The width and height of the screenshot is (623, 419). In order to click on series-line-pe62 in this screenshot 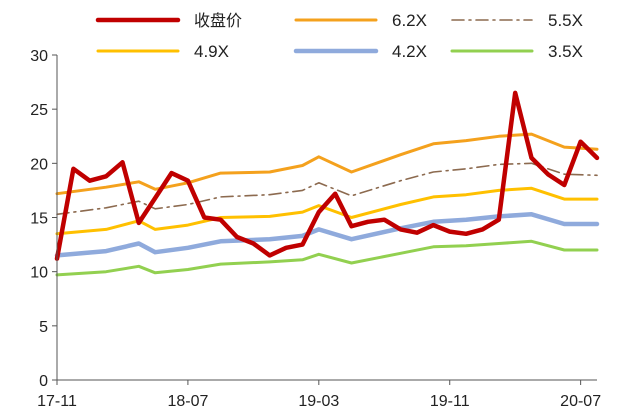, I will do `click(327, 164)`.